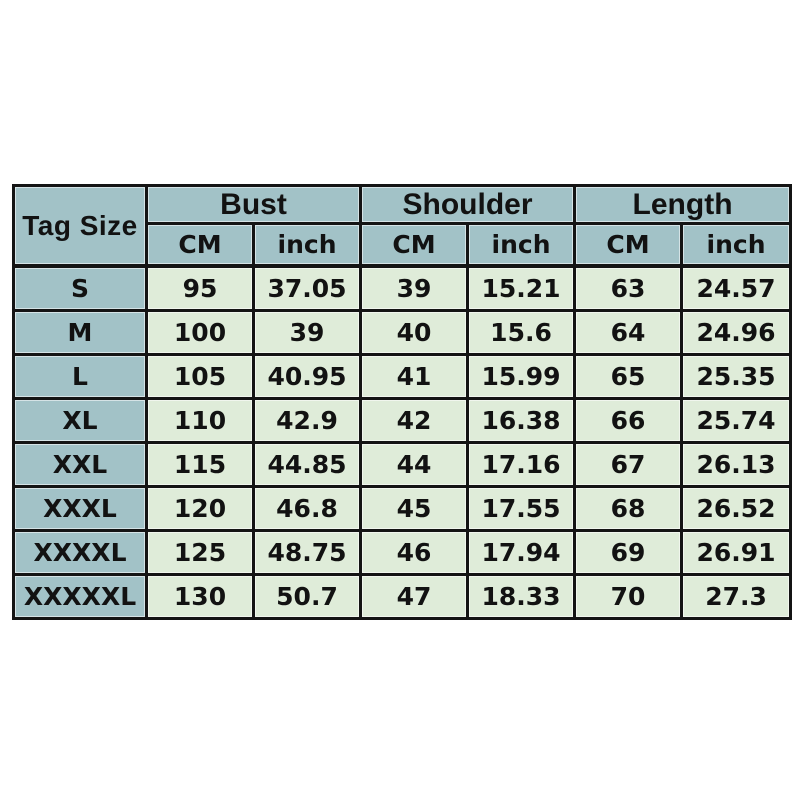  I want to click on group-header-bust: Bust, so click(253, 204).